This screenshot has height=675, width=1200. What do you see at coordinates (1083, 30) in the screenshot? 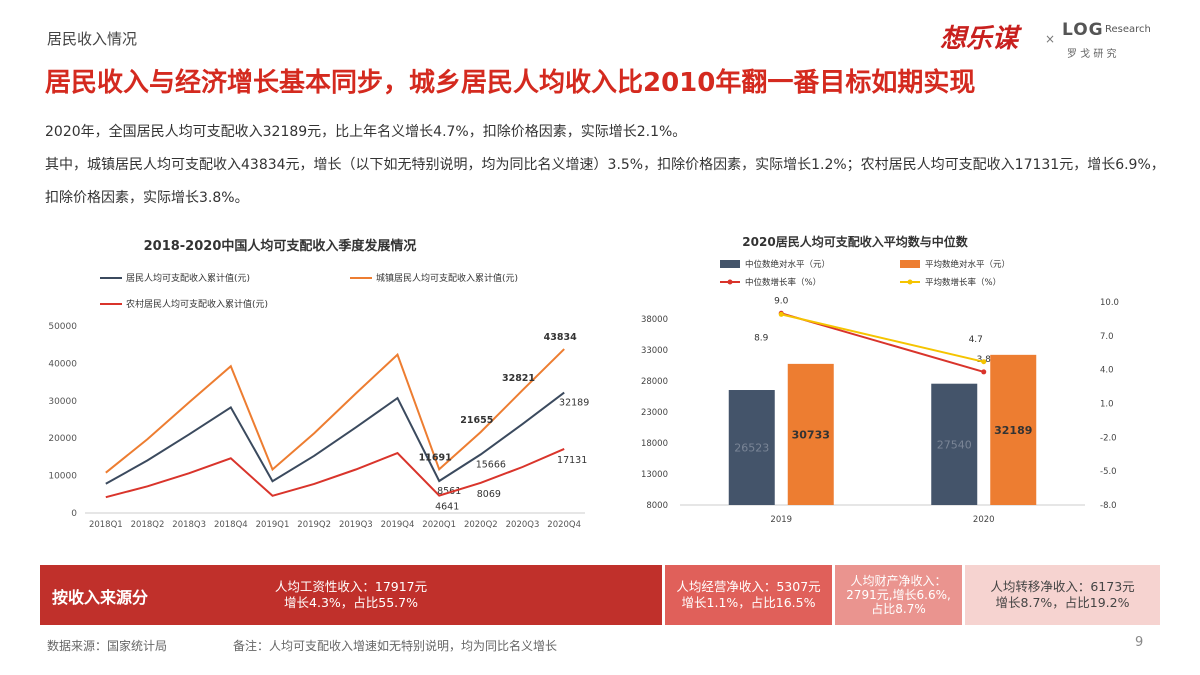
I see `logo-text: LOG` at bounding box center [1083, 30].